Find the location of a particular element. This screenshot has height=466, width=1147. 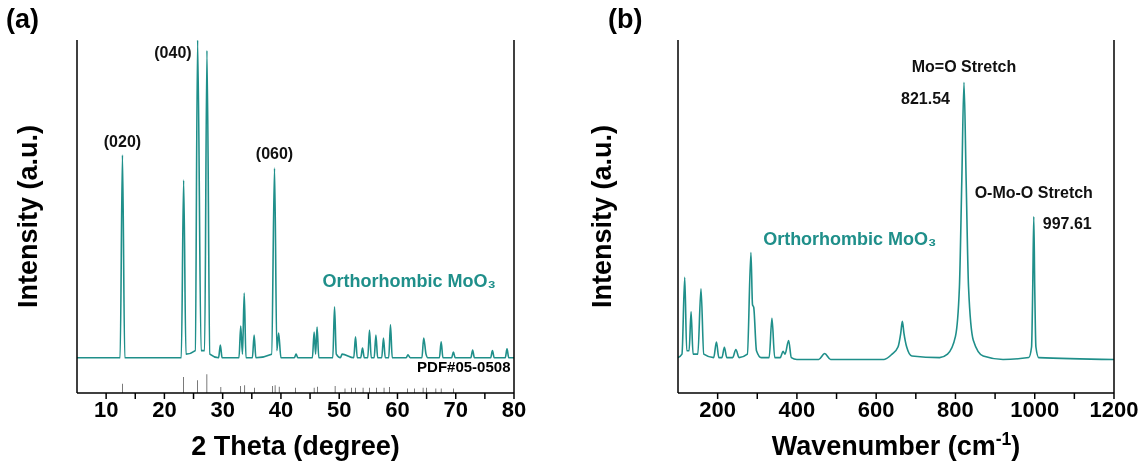

x-tick-label: 600 is located at coordinates (876, 409).